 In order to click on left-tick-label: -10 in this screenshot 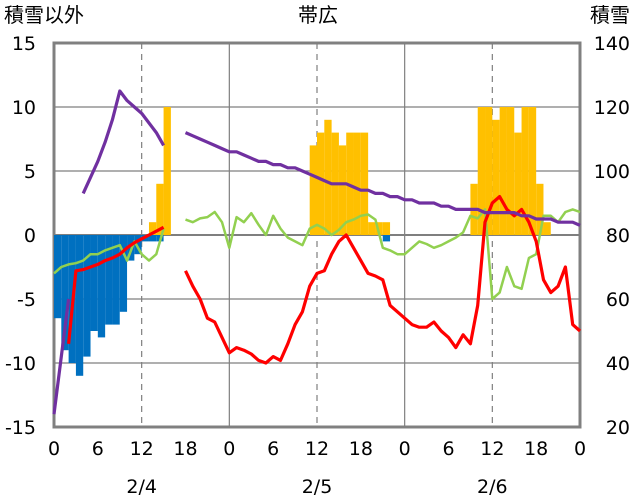, I will do `click(20, 364)`.